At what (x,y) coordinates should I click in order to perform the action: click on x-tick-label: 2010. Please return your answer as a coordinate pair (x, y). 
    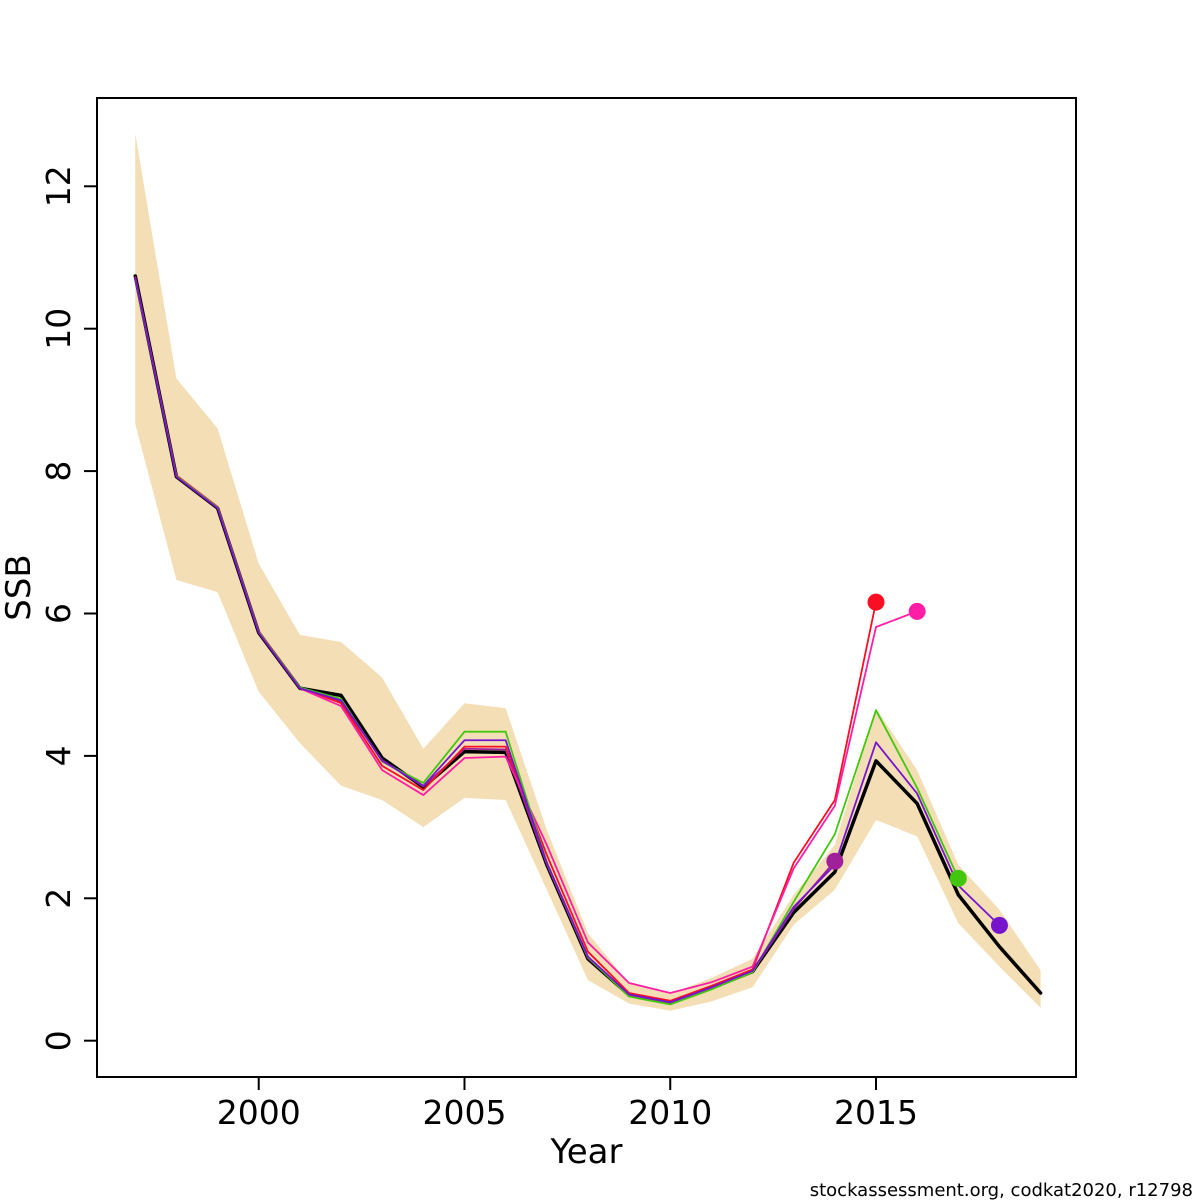
    Looking at the image, I should click on (670, 1112).